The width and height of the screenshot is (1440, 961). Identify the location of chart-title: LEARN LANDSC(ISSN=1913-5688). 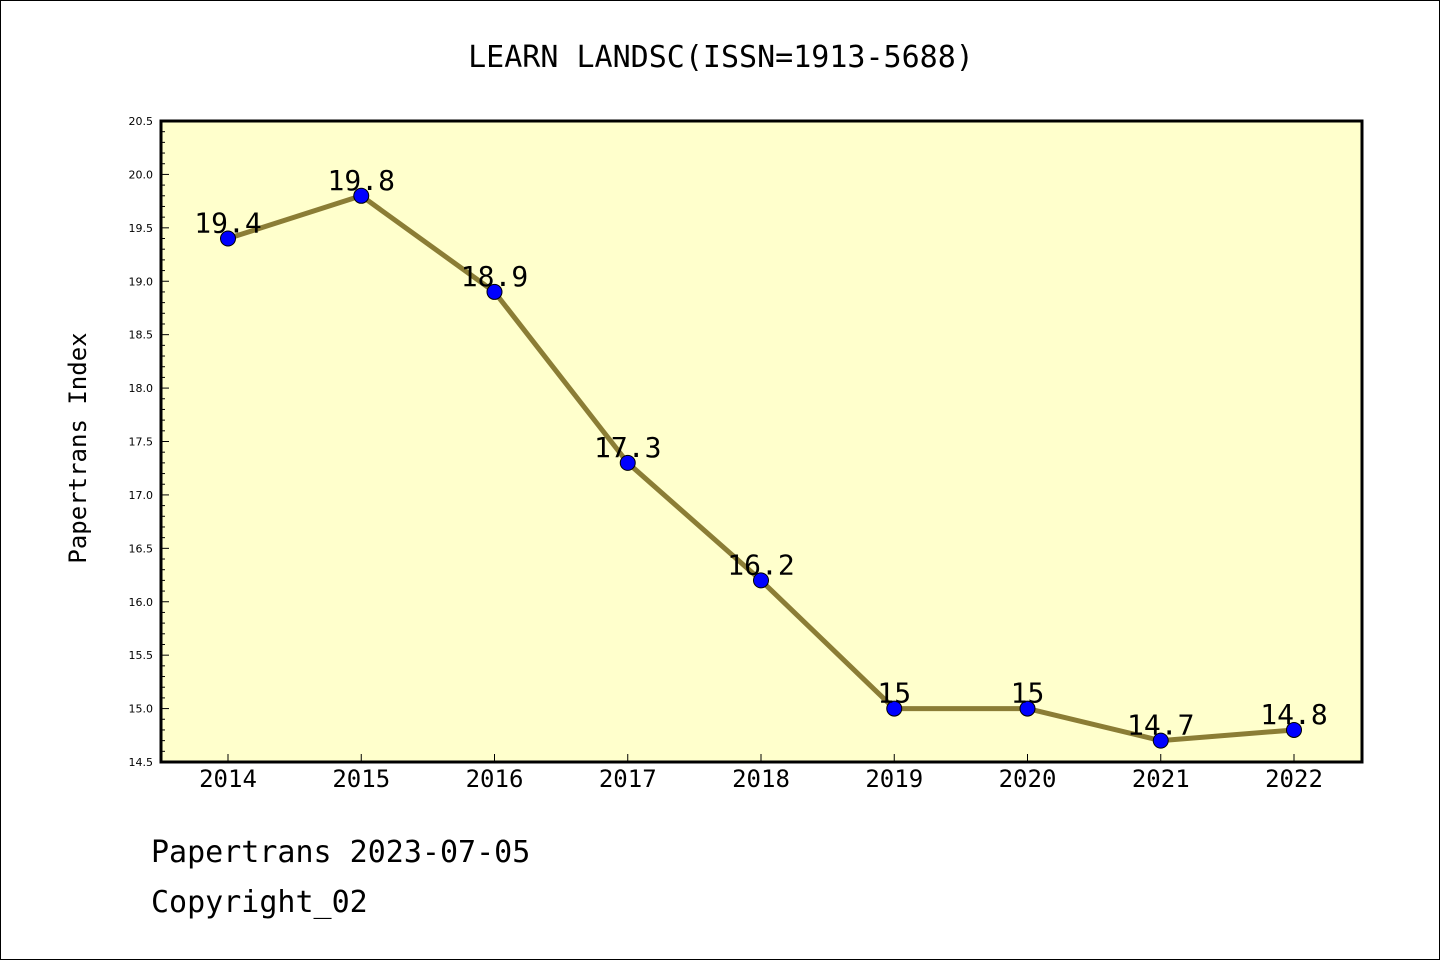
(721, 57).